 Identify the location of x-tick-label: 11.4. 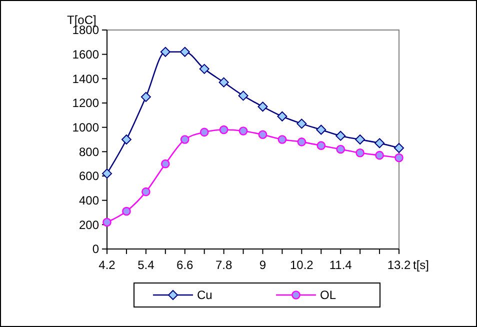
(340, 265).